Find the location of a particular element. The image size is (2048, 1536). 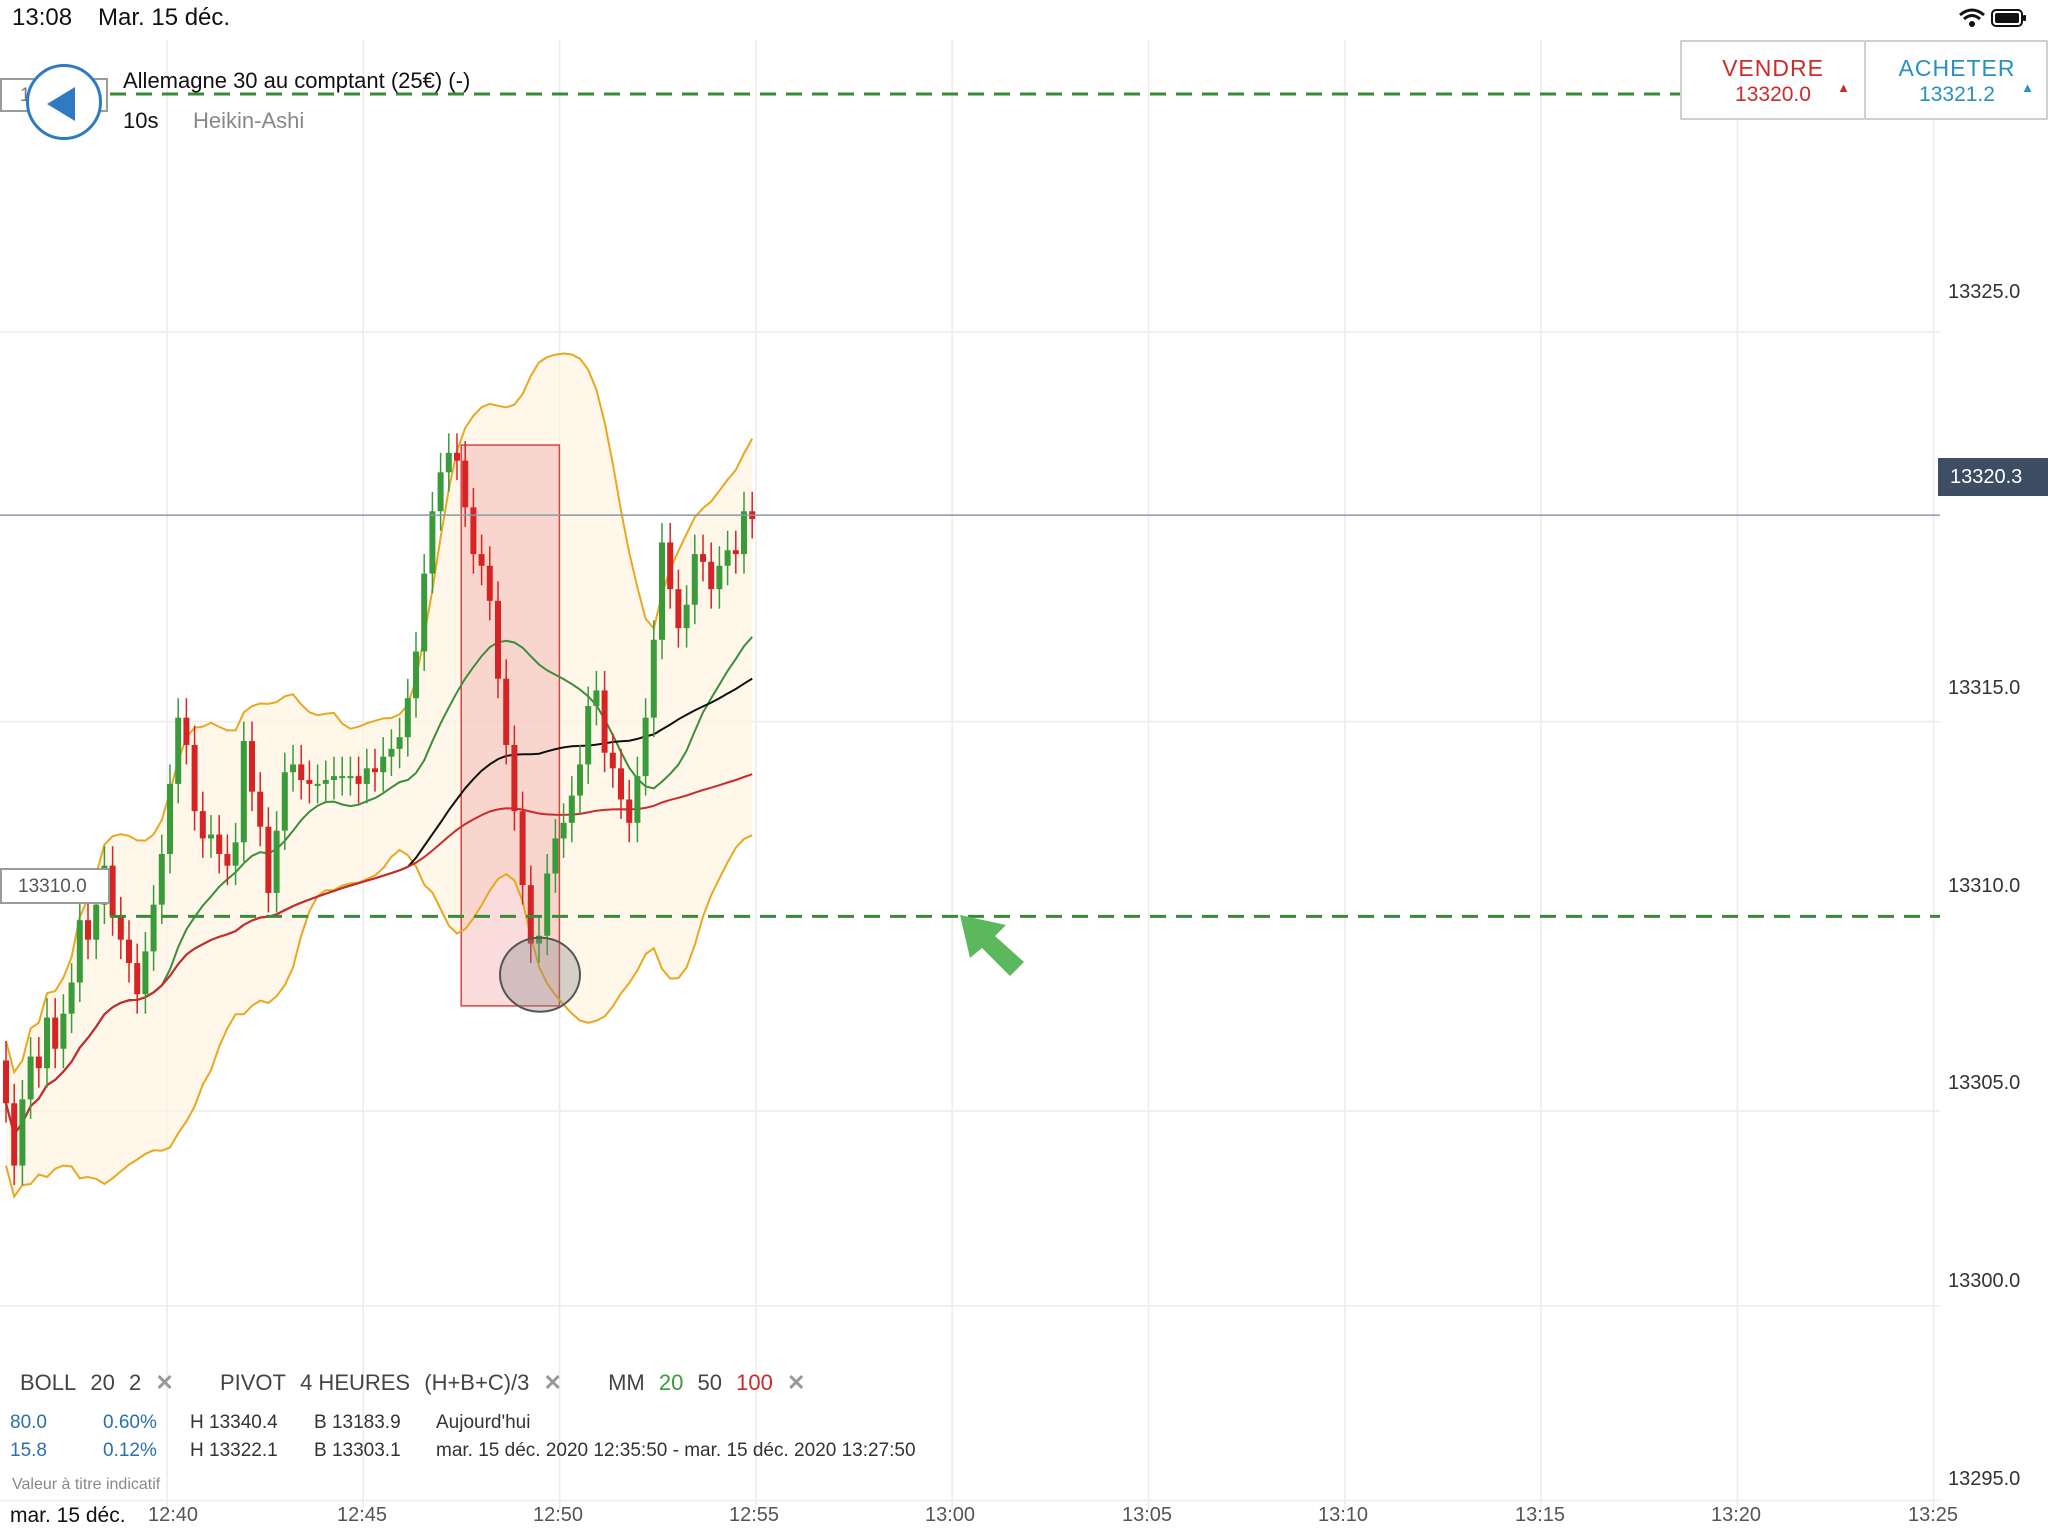

sell-price: 13320.0 is located at coordinates (1773, 94).